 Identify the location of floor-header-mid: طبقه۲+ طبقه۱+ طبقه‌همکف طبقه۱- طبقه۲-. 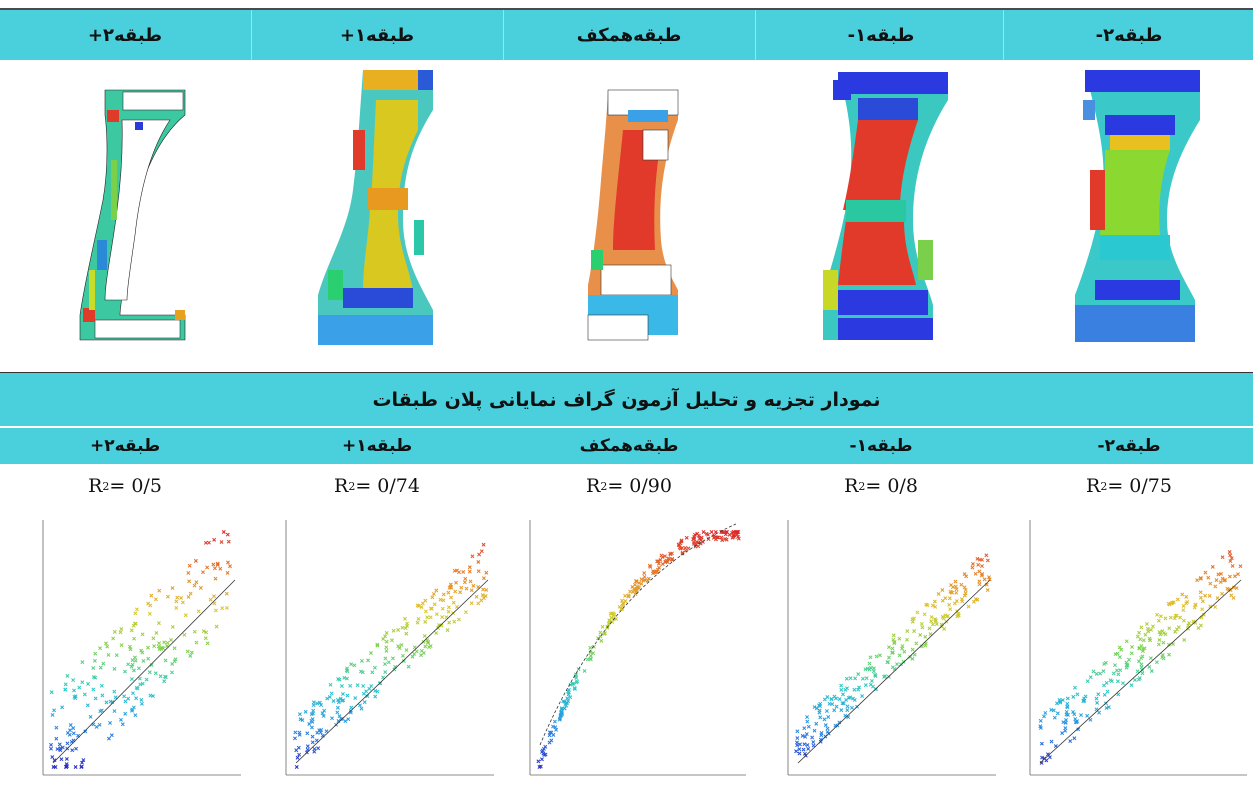
(626, 446).